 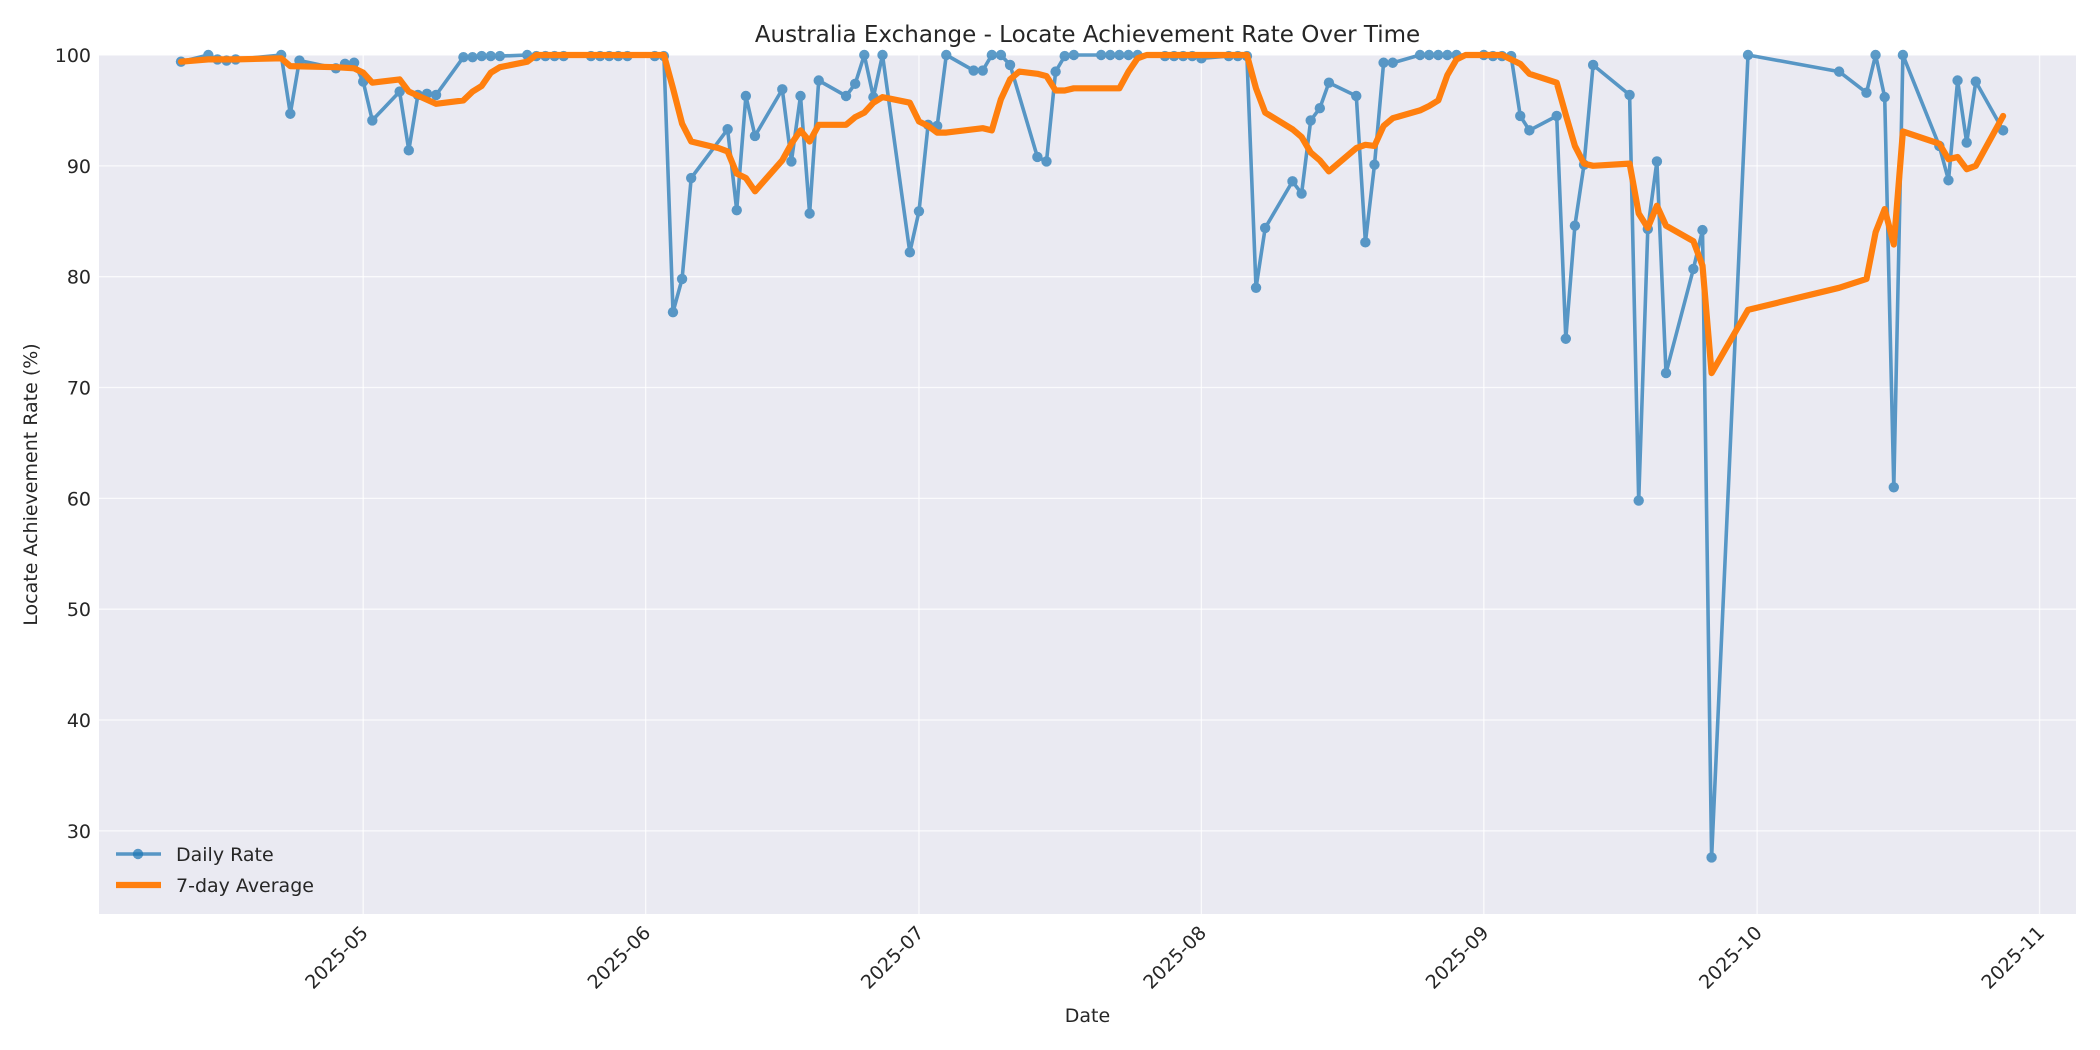 What do you see at coordinates (79, 278) in the screenshot?
I see `y-tick-label: 80` at bounding box center [79, 278].